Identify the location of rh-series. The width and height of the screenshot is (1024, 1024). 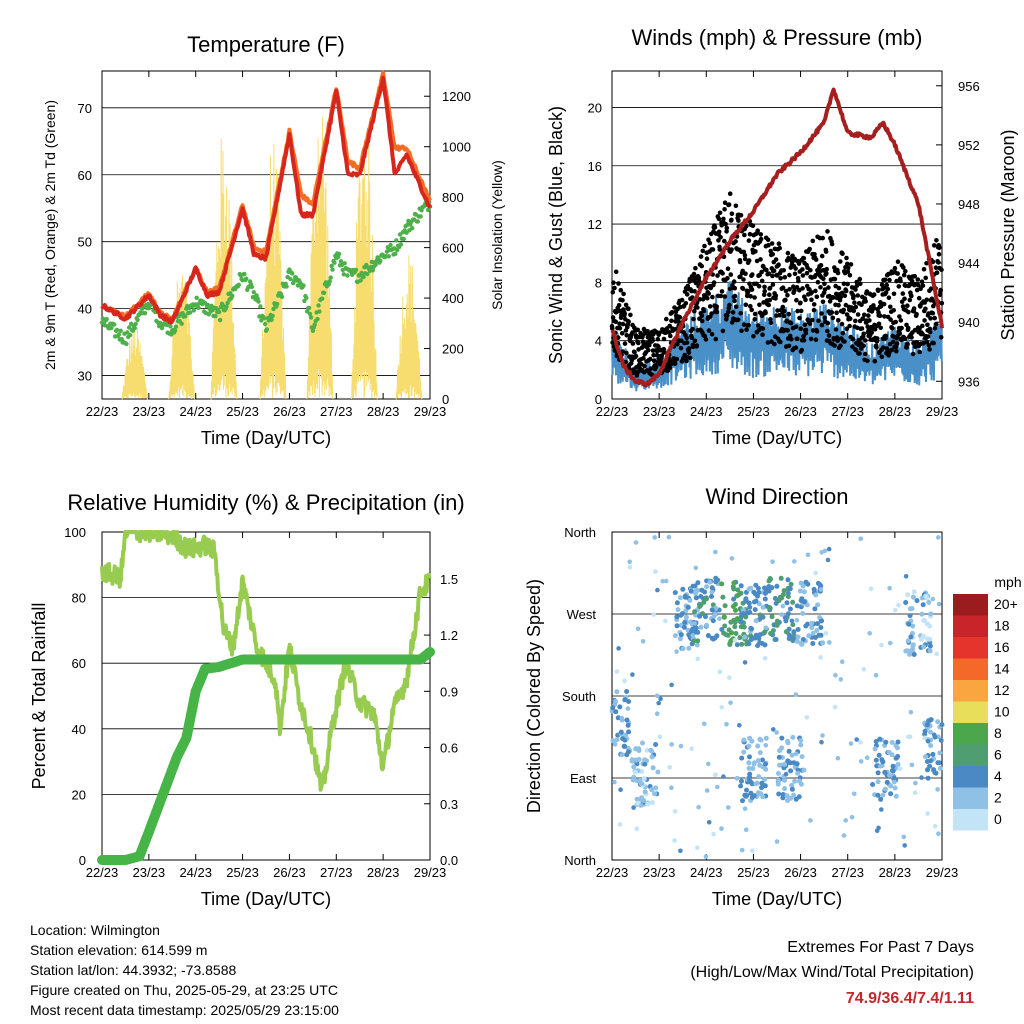
(266, 661).